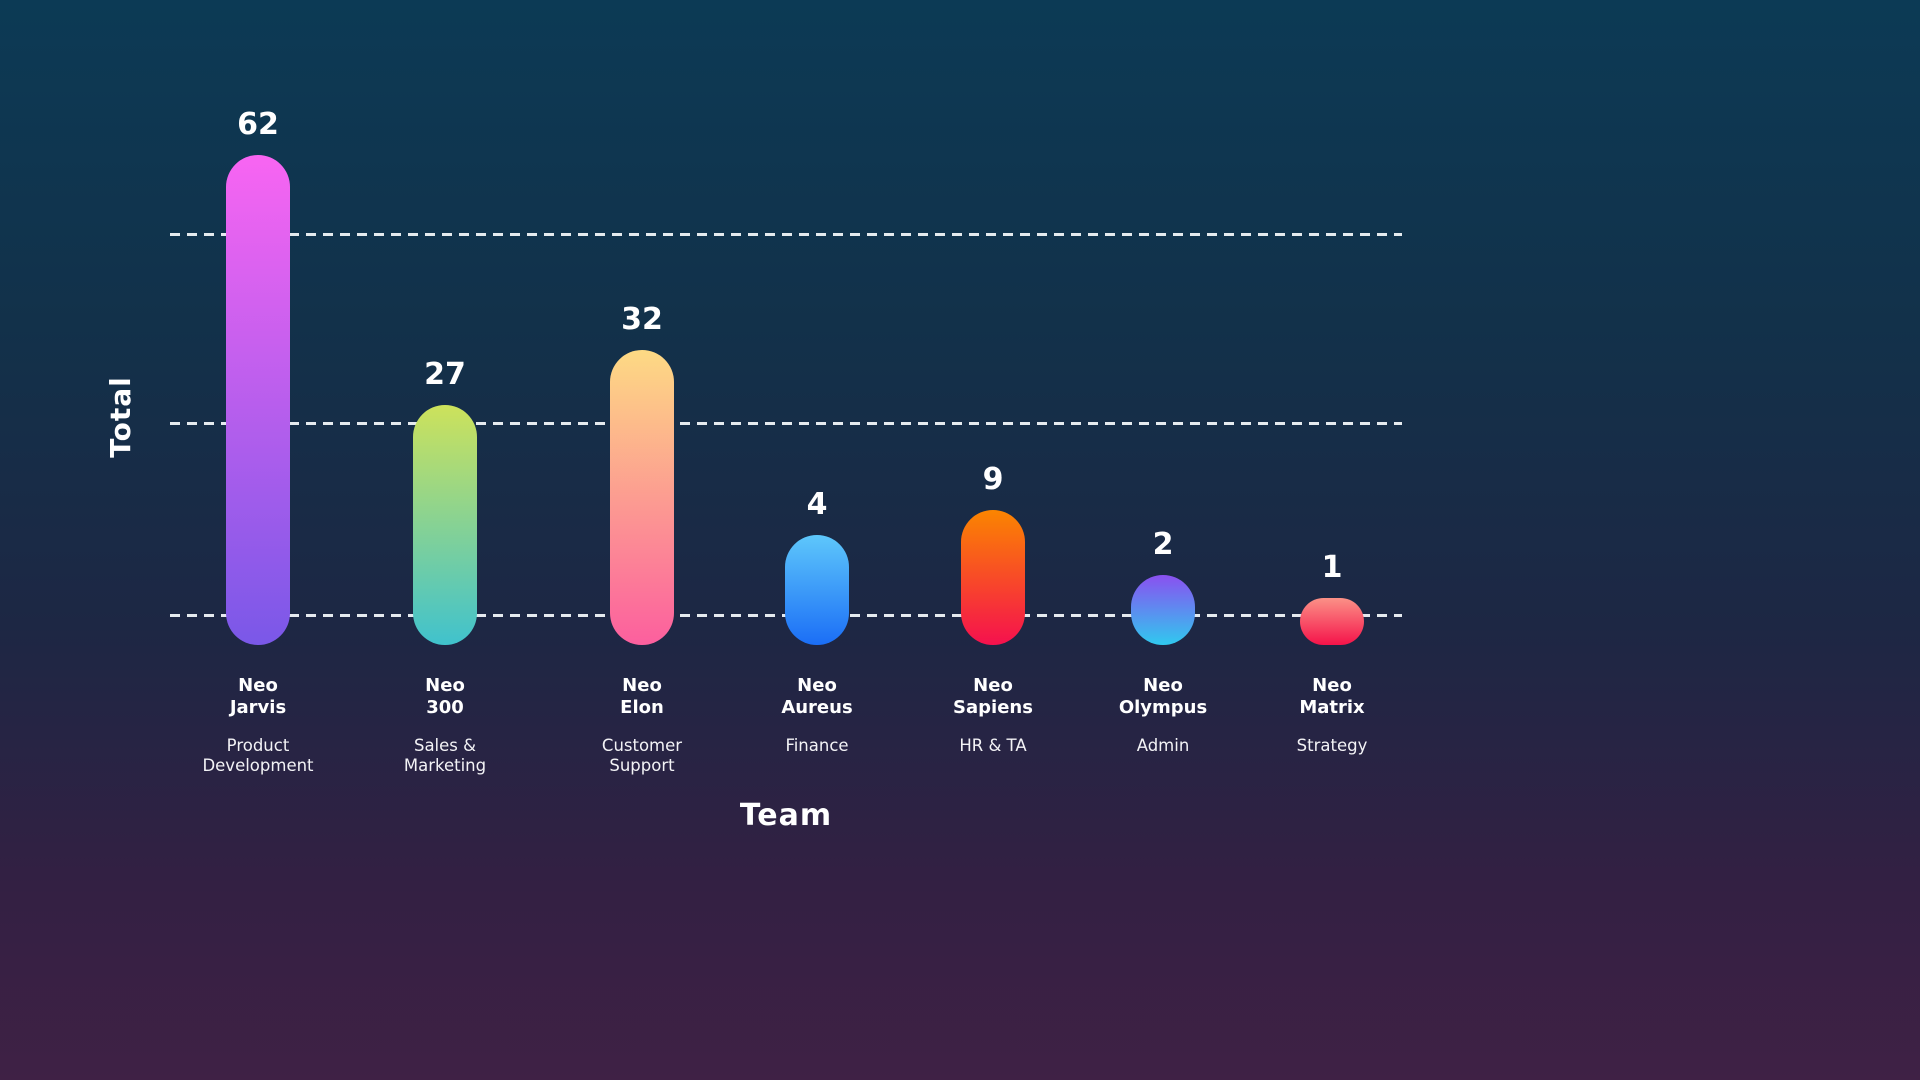 The image size is (1920, 1080). I want to click on team-name-label: Neo 300, so click(445, 696).